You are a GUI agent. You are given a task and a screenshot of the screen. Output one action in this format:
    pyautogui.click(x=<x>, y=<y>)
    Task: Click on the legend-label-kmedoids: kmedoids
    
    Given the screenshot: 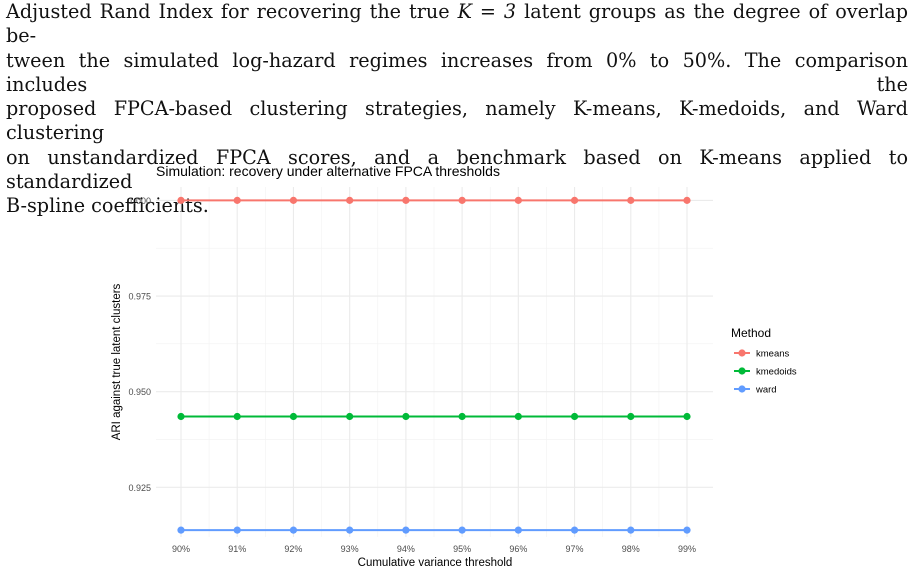 What is the action you would take?
    pyautogui.click(x=776, y=372)
    